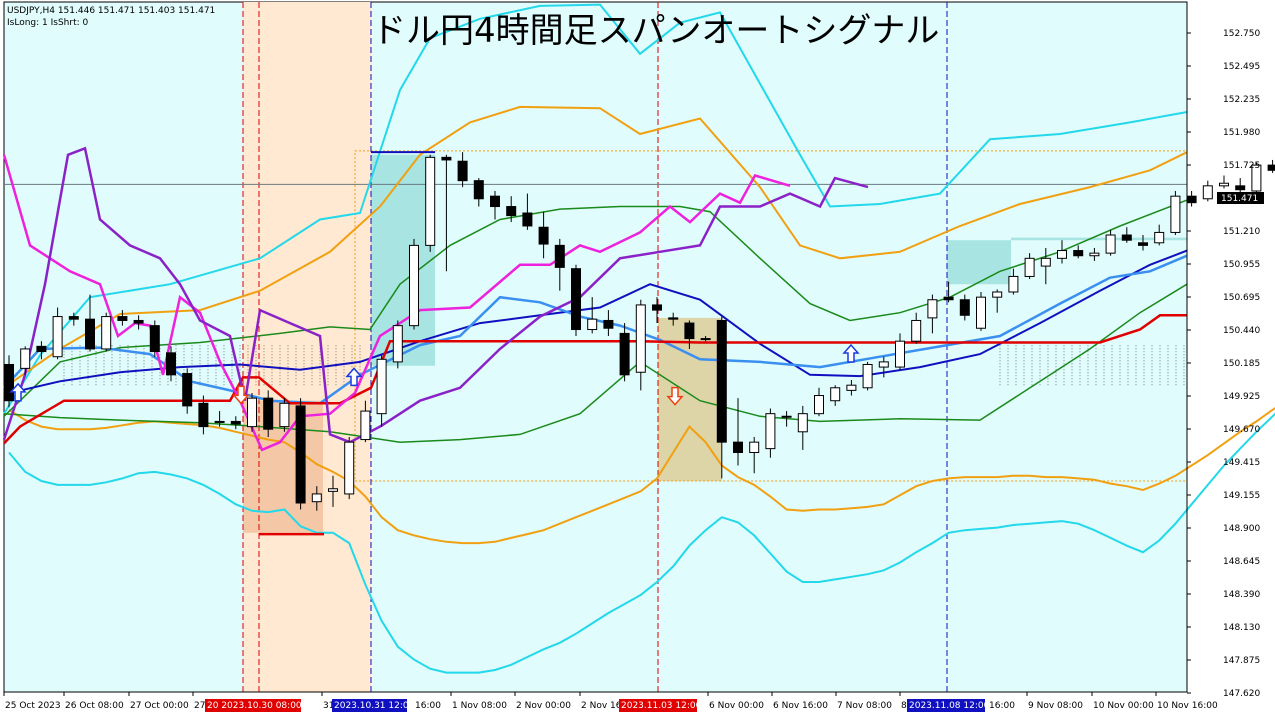 The width and height of the screenshot is (1275, 722). I want to click on y-tick-label: 152.750, so click(1241, 34).